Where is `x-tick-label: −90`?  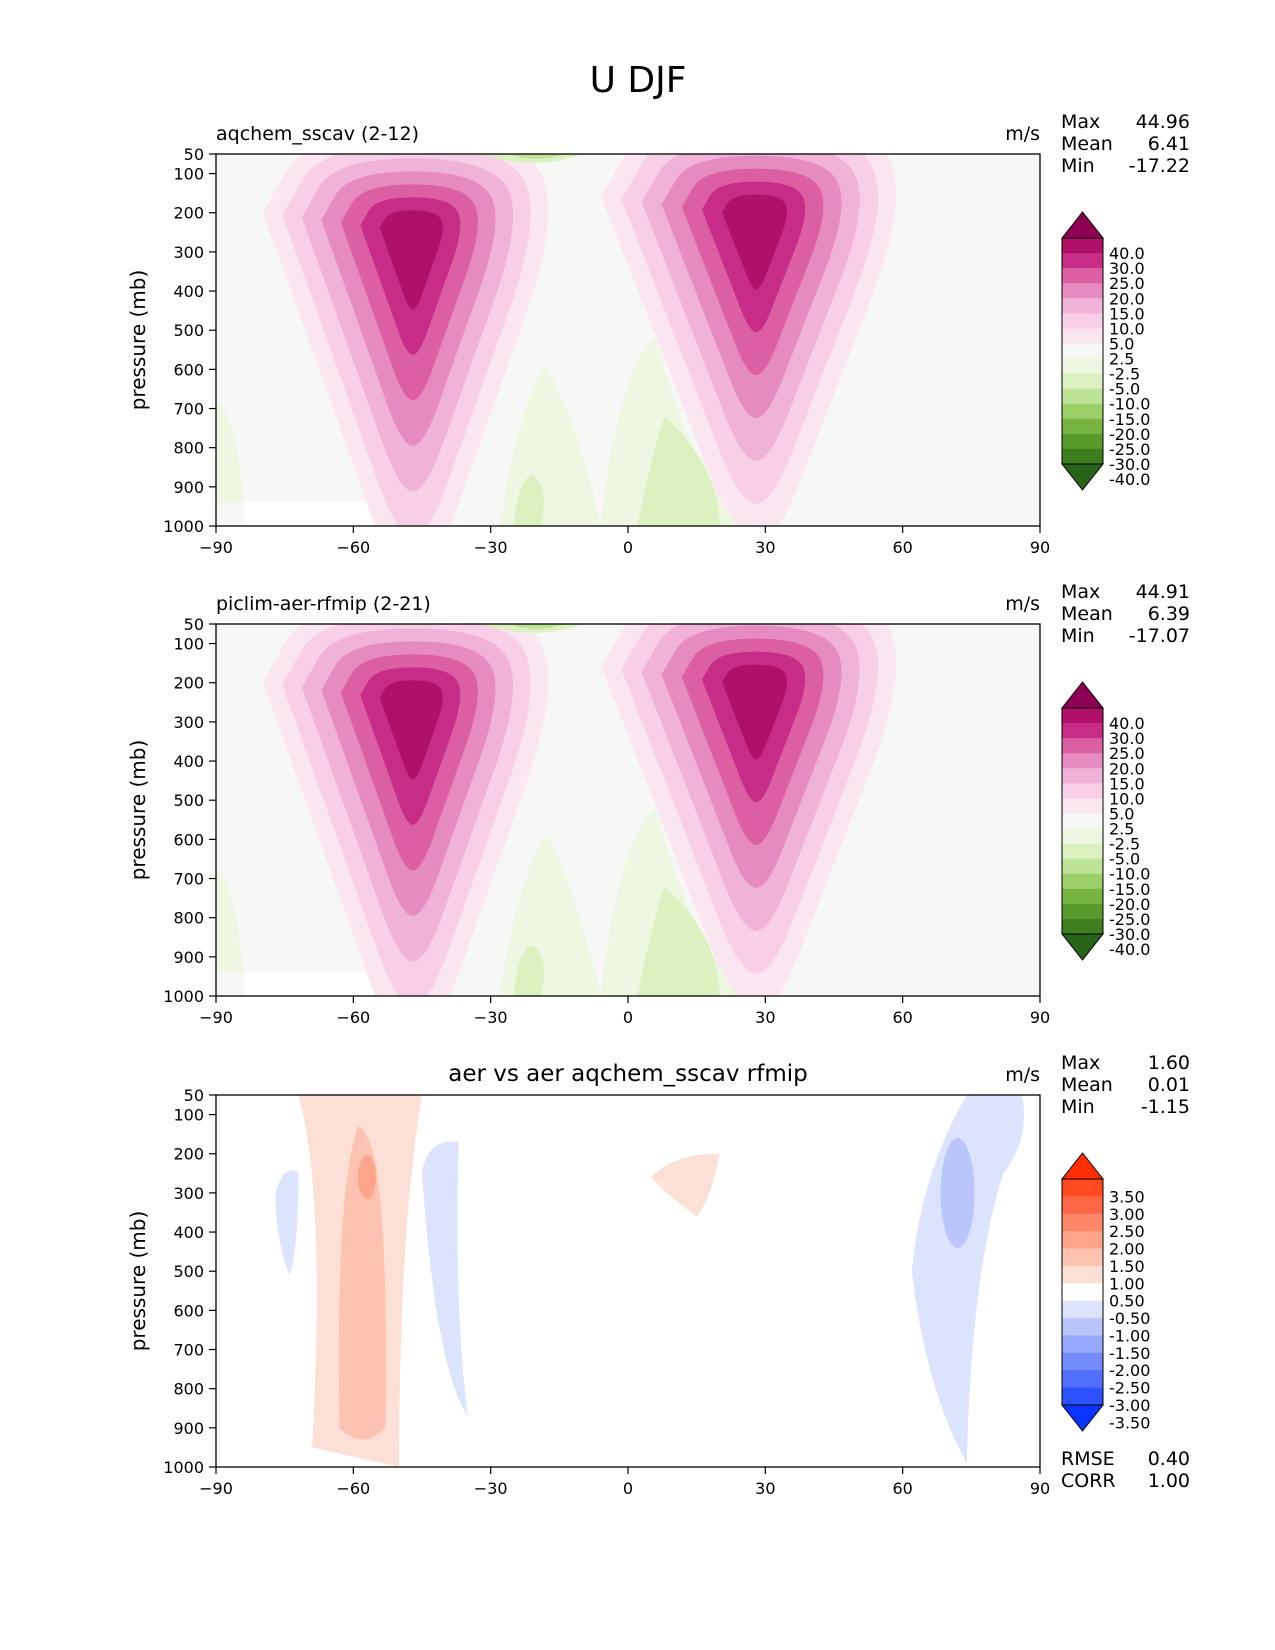
x-tick-label: −90 is located at coordinates (216, 1488).